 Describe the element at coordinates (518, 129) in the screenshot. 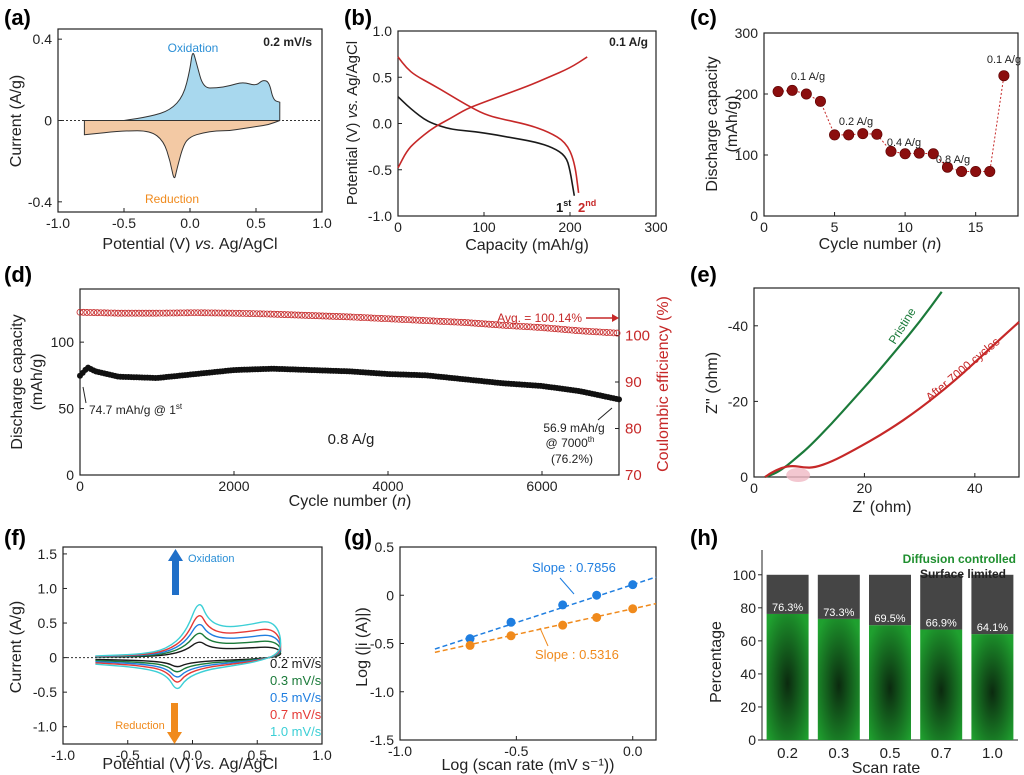

I see `panel-b-axes: 0 100 200 300 -1.0 -0.5 0.0 0.5 1.0` at that location.